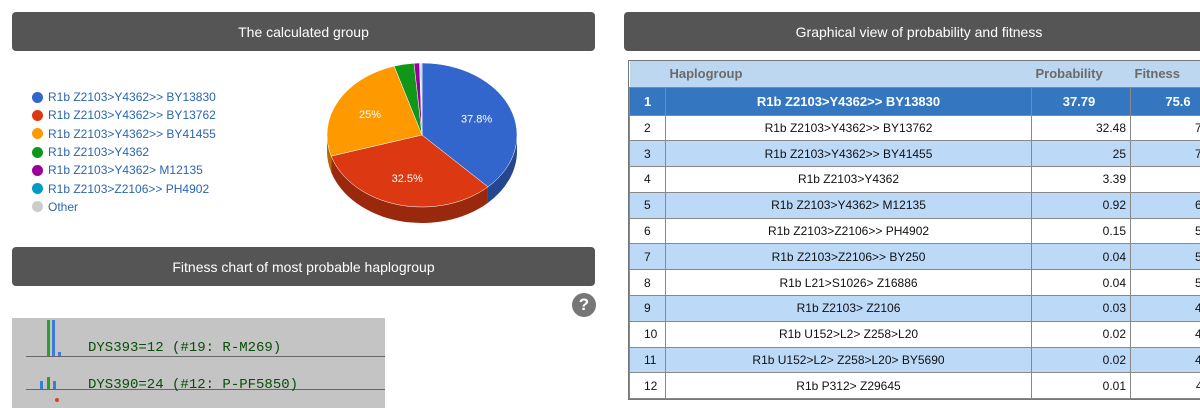 Image resolution: width=1200 pixels, height=408 pixels. What do you see at coordinates (648, 154) in the screenshot?
I see `cell-rank: 3` at bounding box center [648, 154].